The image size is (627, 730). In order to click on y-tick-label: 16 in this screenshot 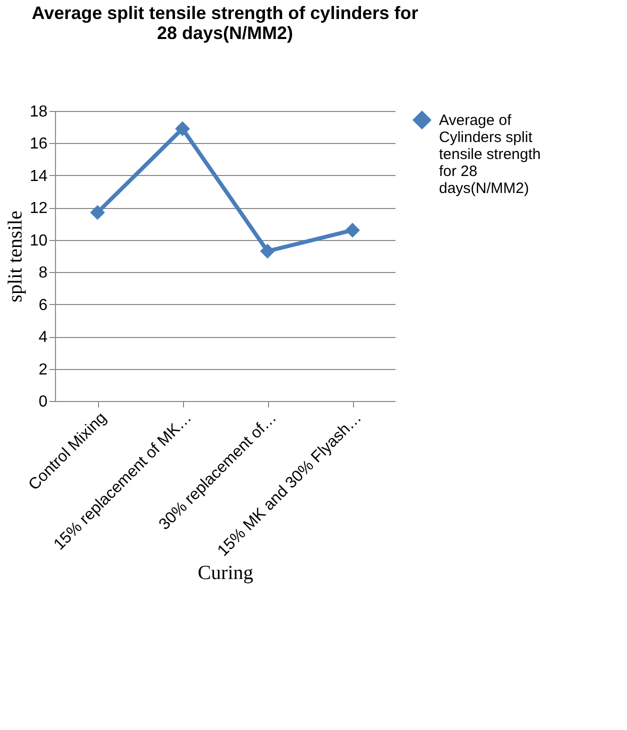, I will do `click(39, 144)`.